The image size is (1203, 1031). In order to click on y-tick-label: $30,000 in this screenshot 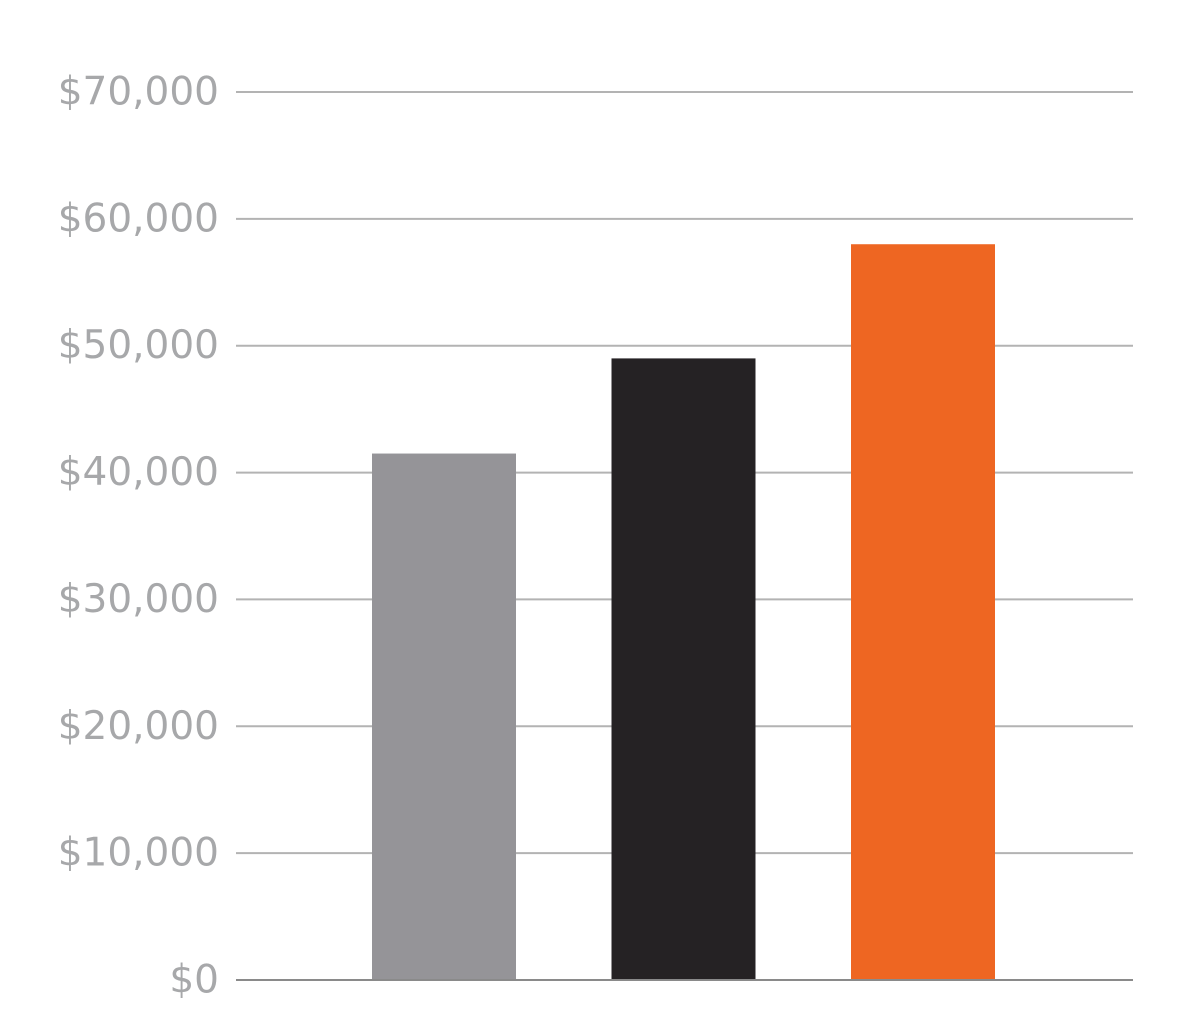, I will do `click(138, 599)`.